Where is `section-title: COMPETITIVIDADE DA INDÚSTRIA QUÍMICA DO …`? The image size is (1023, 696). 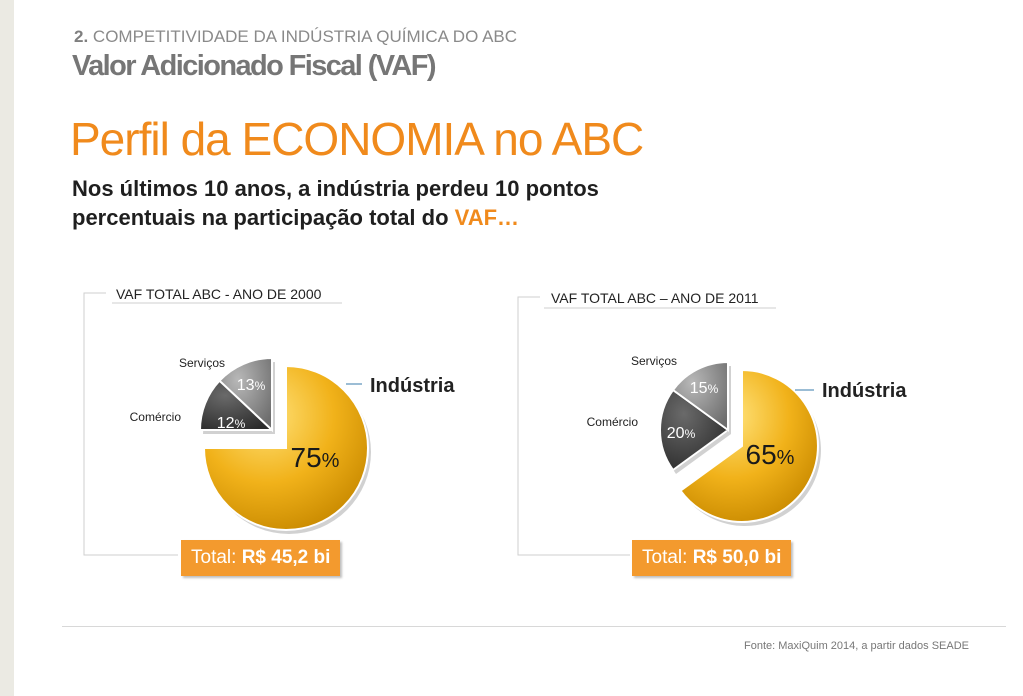
section-title: COMPETITIVIDADE DA INDÚSTRIA QUÍMICA DO … is located at coordinates (305, 36).